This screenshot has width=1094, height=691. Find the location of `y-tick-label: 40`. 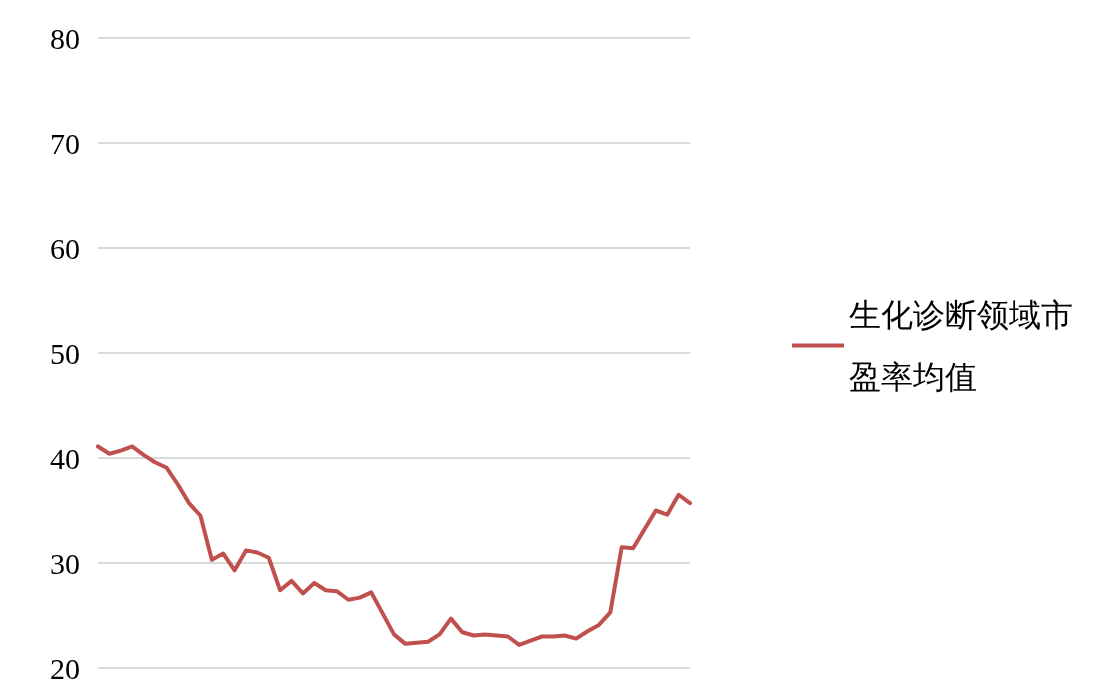

y-tick-label: 40 is located at coordinates (65, 458).